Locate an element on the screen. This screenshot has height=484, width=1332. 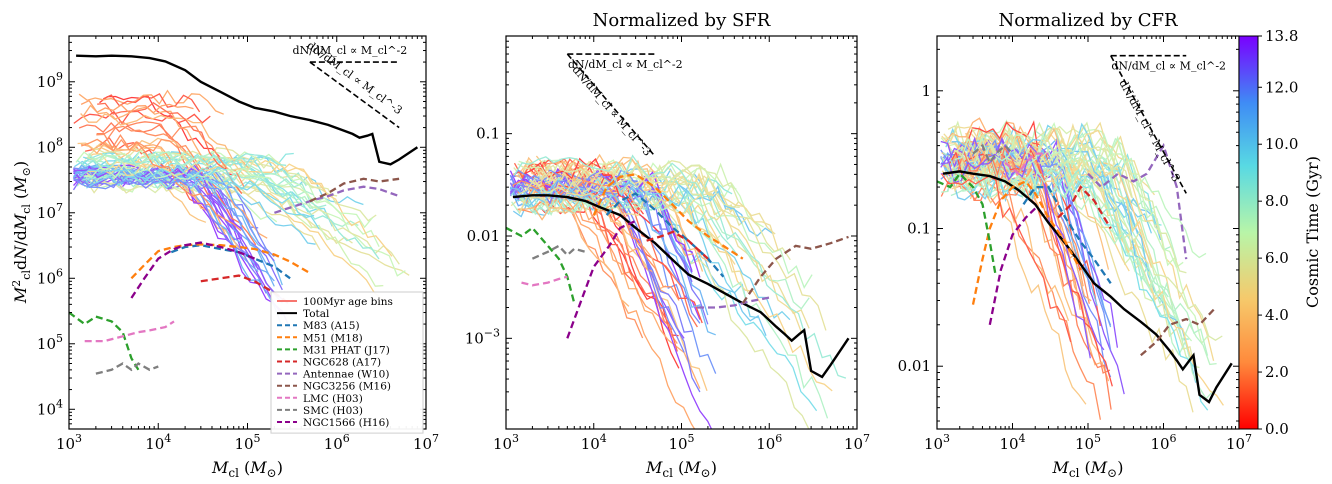
series-m83-a15 is located at coordinates (665, 235).